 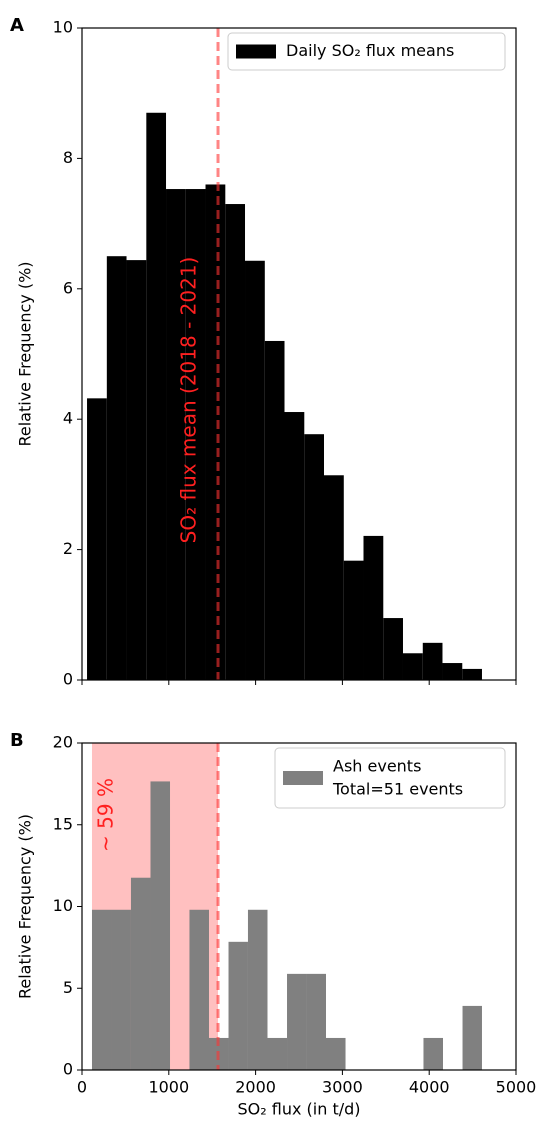 I want to click on y-tick-label: 15, so click(x=63, y=823).